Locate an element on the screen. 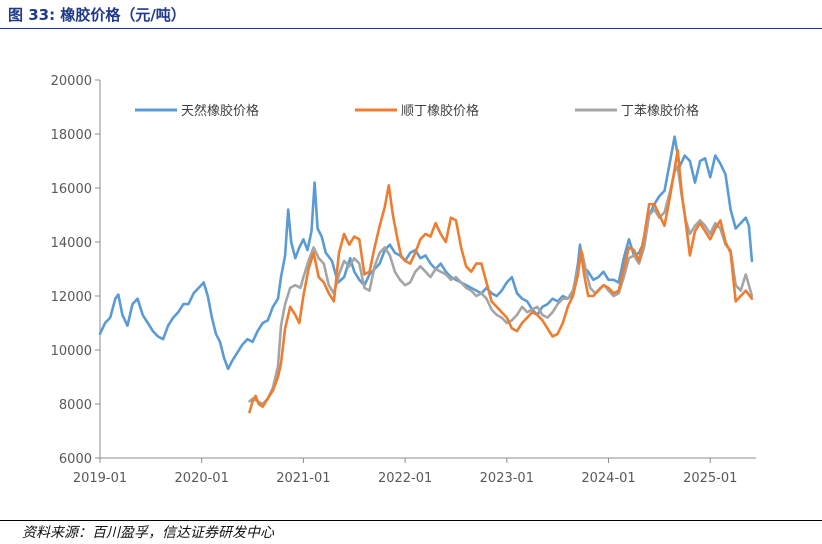 The width and height of the screenshot is (822, 544). y-axis: 6000 8000 10000 12000 14000 16000 18000 20000 is located at coordinates (76, 270).